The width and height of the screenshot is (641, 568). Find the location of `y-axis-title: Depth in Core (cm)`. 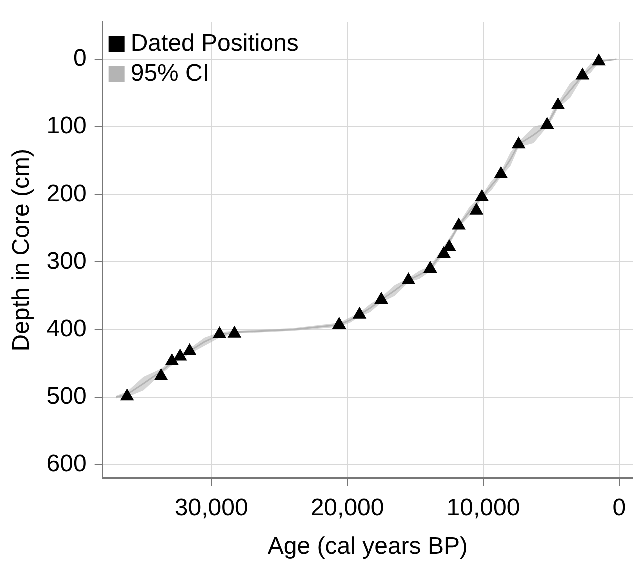

y-axis-title: Depth in Core (cm) is located at coordinates (22, 250).